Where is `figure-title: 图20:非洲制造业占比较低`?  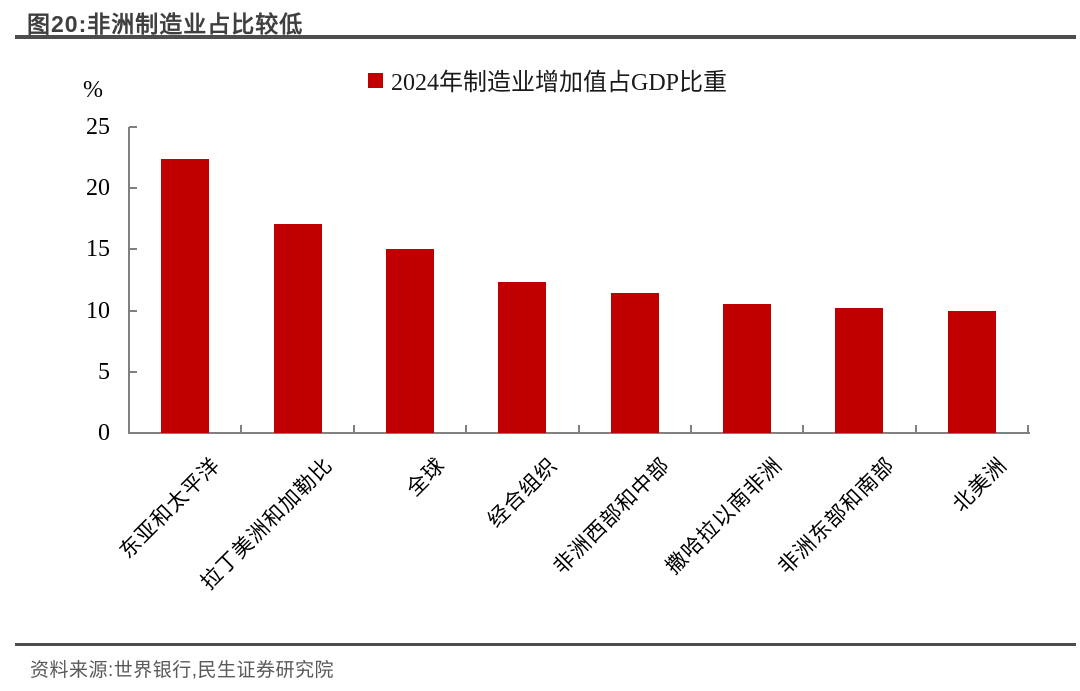
figure-title: 图20:非洲制造业占比较低 is located at coordinates (165, 24).